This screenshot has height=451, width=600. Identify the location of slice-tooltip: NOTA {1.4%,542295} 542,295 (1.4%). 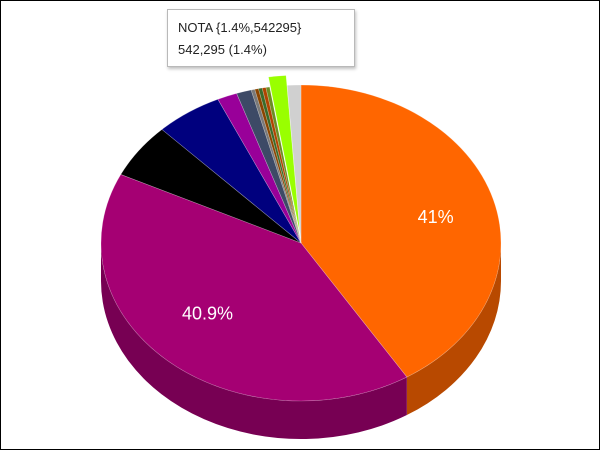
(261, 38).